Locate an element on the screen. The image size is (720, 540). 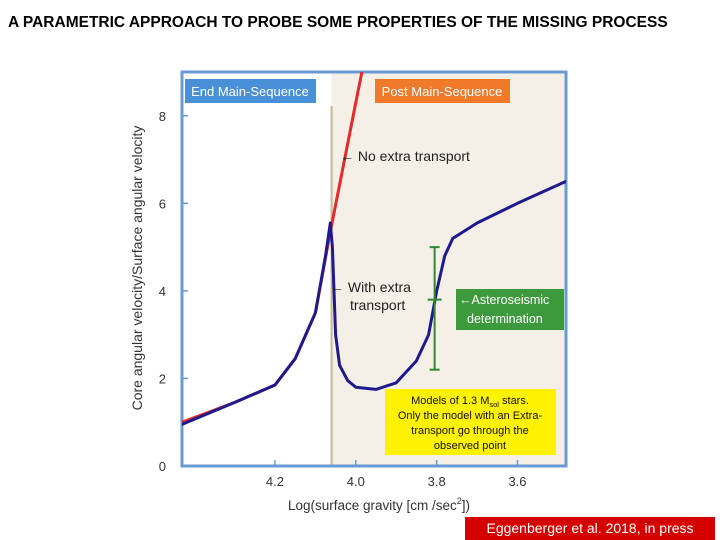
y-tick-label: 0 is located at coordinates (162, 466).